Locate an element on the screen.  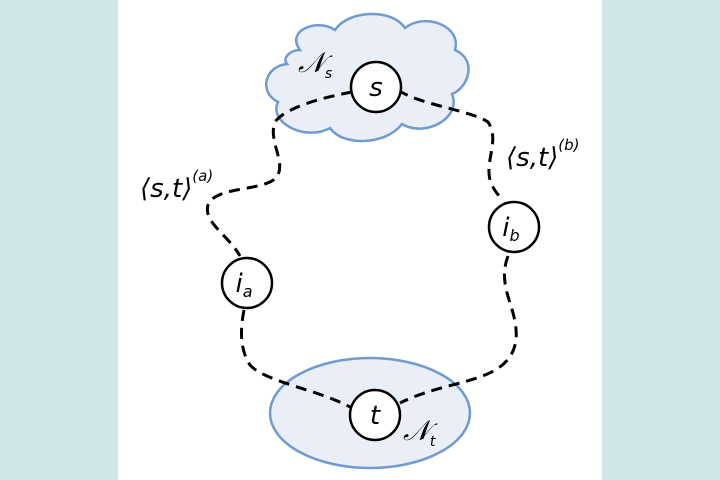
node-ia-subscript: a is located at coordinates (248, 291).